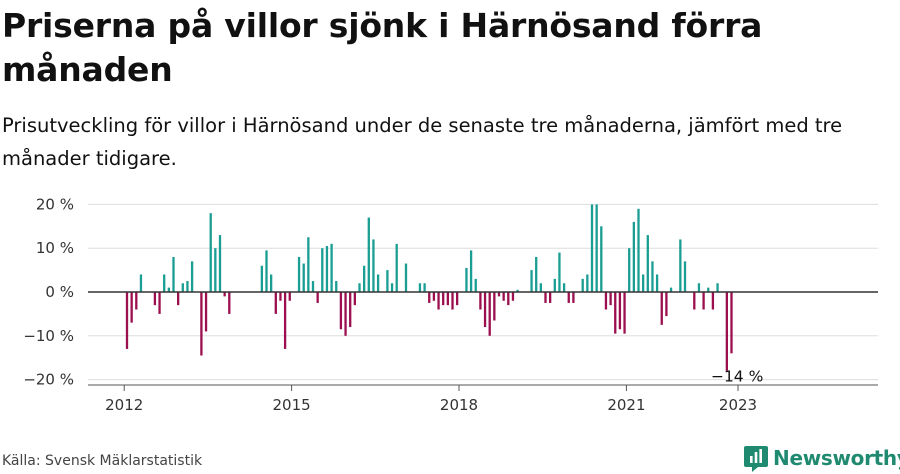  What do you see at coordinates (55, 204) in the screenshot?
I see `y-tick-label: 20 %` at bounding box center [55, 204].